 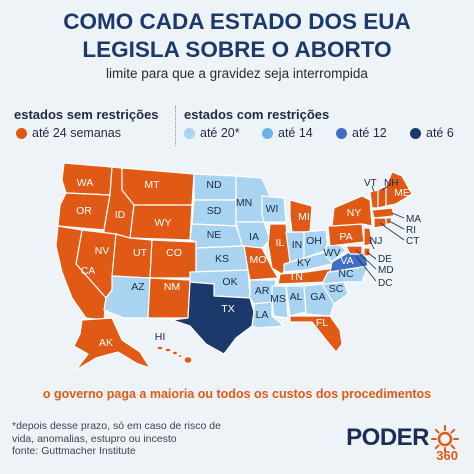 I want to click on state-HI, so click(x=174, y=355).